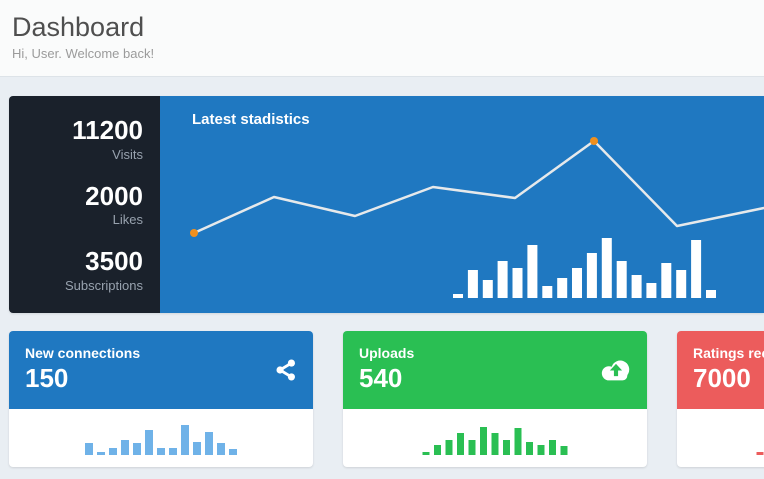  I want to click on summary-card: New connections 150, so click(161, 399).